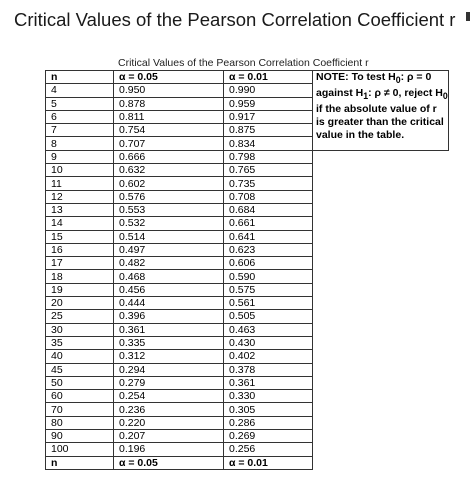 The width and height of the screenshot is (474, 489). I want to click on cell-alpha-005: 0.602, so click(168, 183).